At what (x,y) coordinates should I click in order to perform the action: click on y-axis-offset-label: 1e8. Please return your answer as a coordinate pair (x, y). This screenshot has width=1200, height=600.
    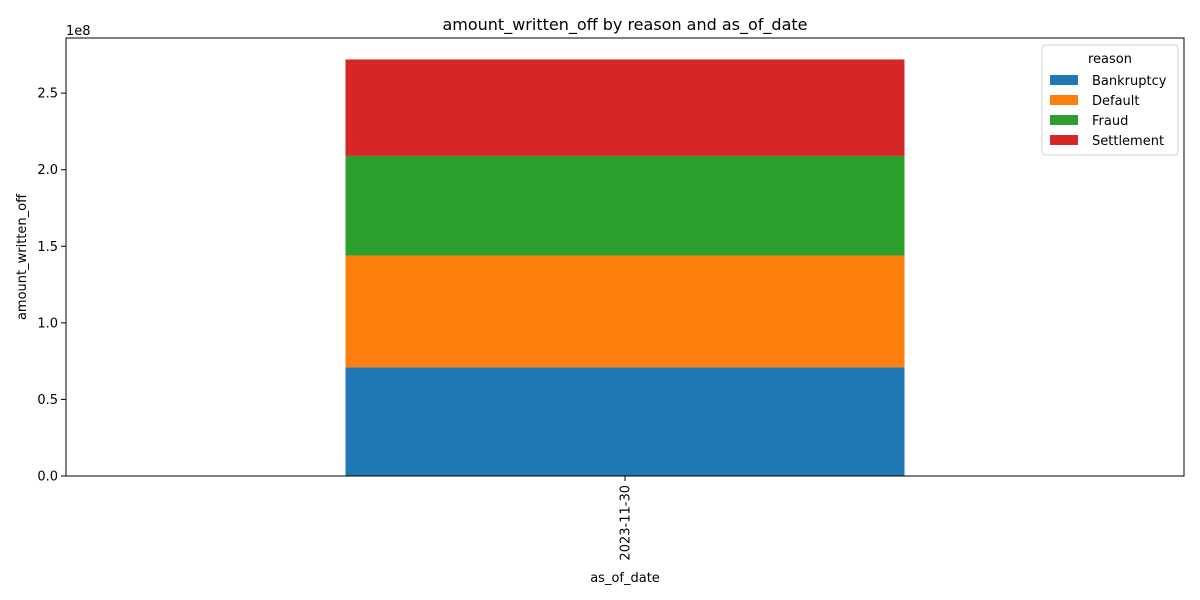
    Looking at the image, I should click on (78, 31).